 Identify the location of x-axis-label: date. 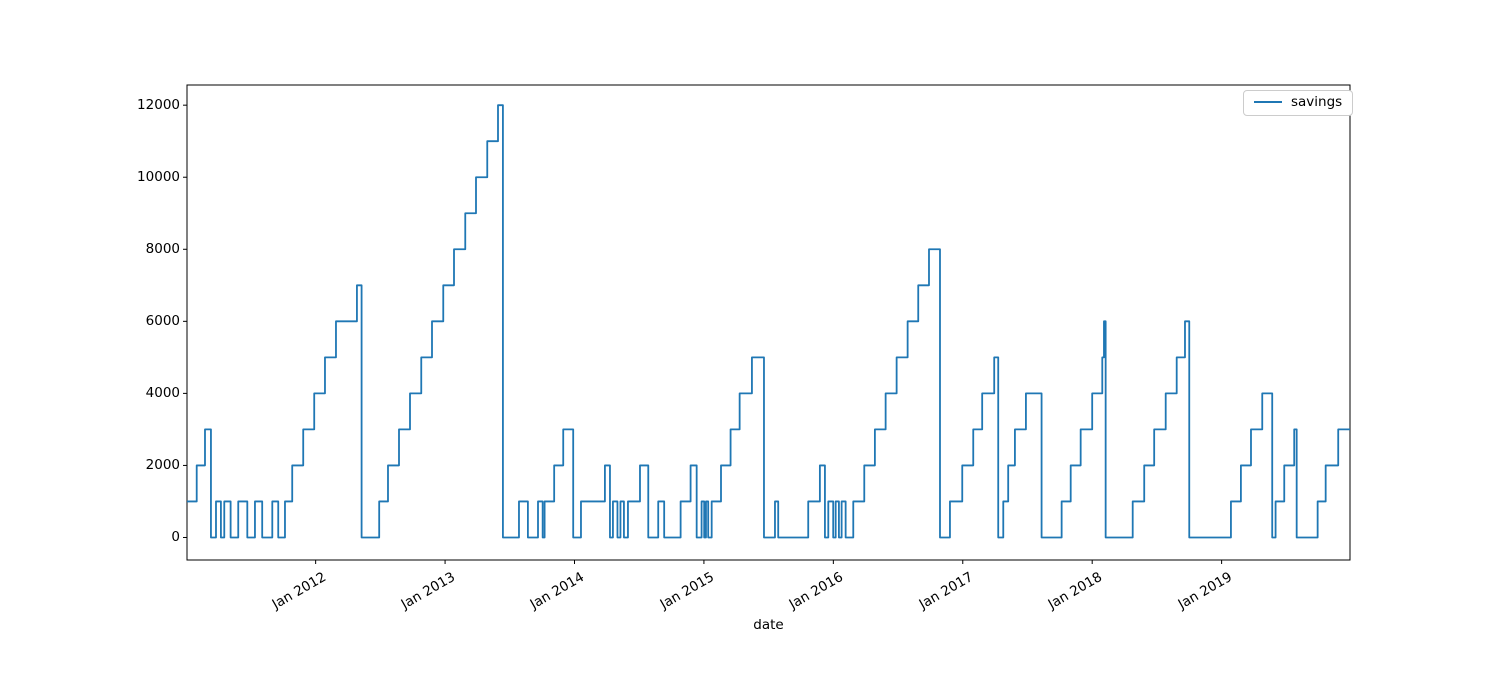
(768, 625).